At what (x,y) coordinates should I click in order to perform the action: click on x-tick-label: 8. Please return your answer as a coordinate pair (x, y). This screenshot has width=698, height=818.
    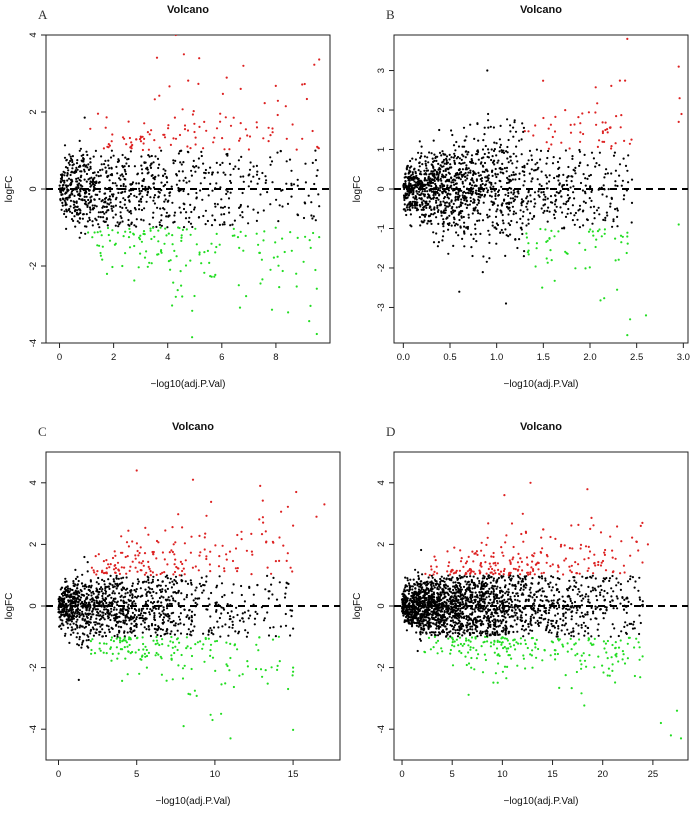
    Looking at the image, I should click on (275, 357).